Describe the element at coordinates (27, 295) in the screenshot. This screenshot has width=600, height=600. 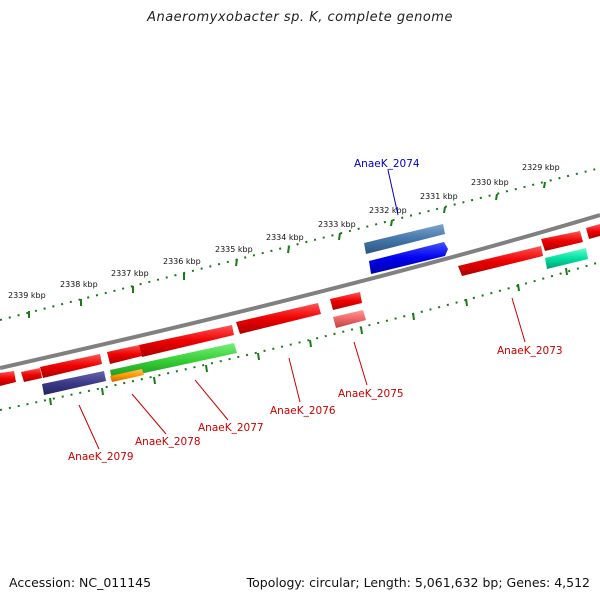
I see `tick-label: 2339 kbp` at that location.